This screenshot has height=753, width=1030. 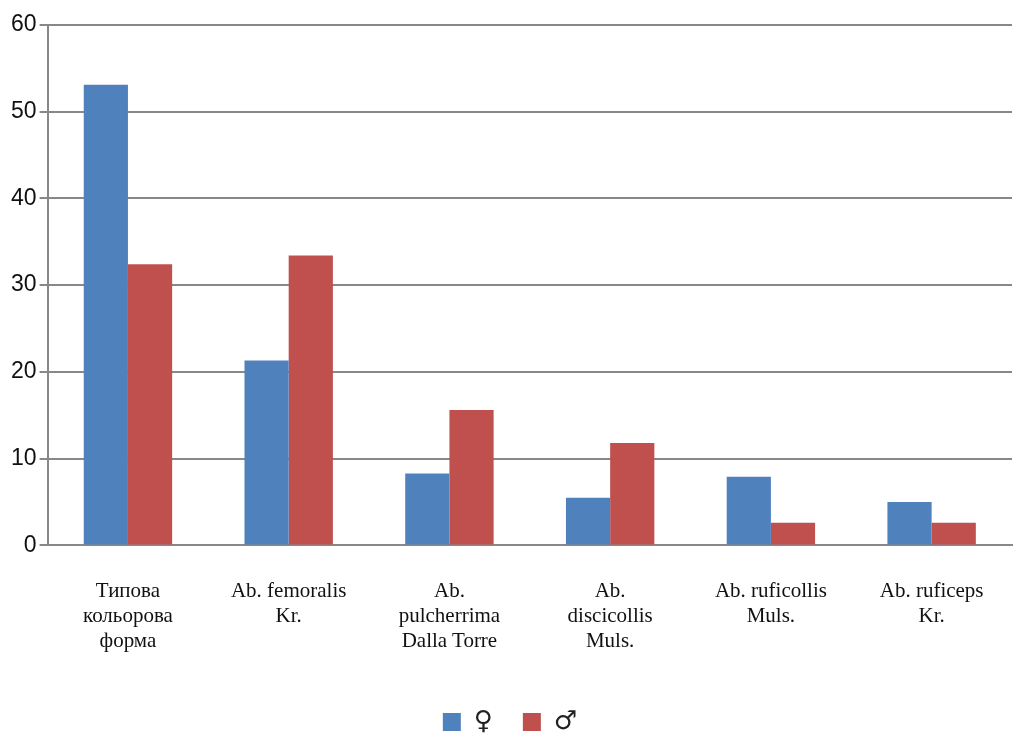 I want to click on x-tick-label: Типова кольорова форма, so click(x=128, y=614).